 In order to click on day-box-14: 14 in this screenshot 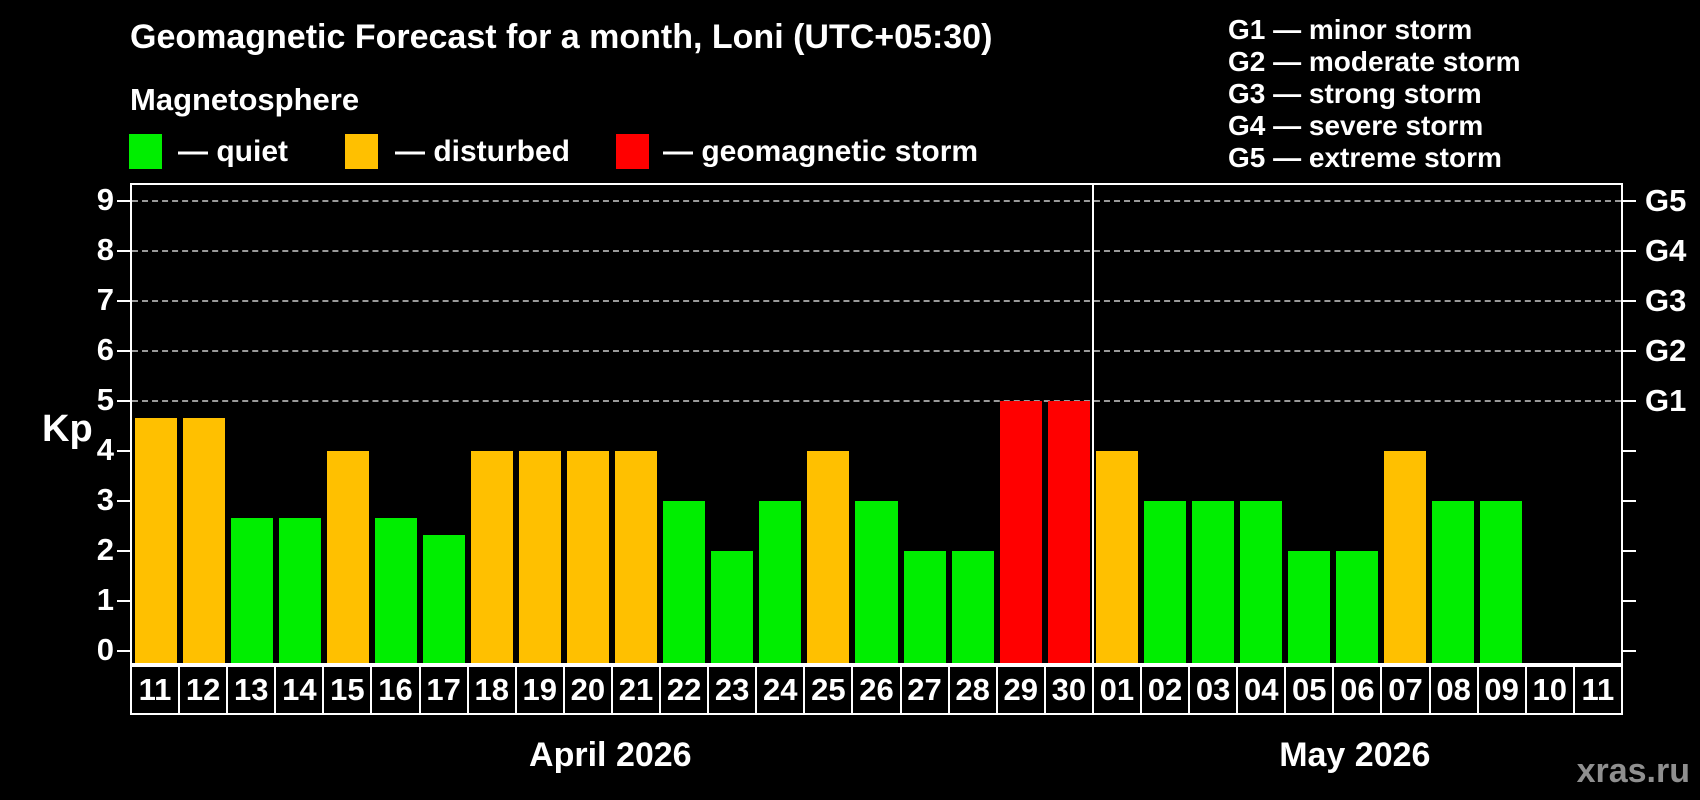, I will do `click(299, 690)`.